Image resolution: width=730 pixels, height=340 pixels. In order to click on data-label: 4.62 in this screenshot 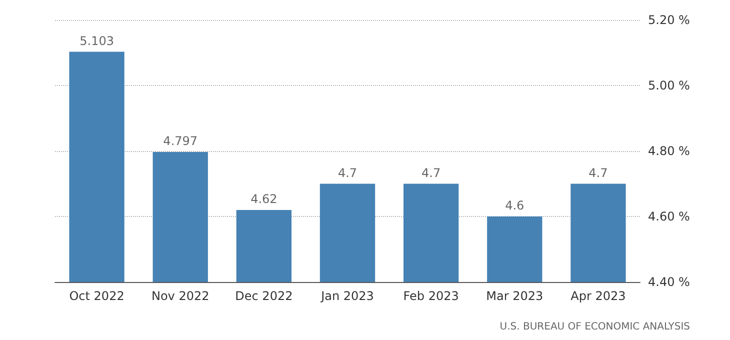, I will do `click(264, 199)`.